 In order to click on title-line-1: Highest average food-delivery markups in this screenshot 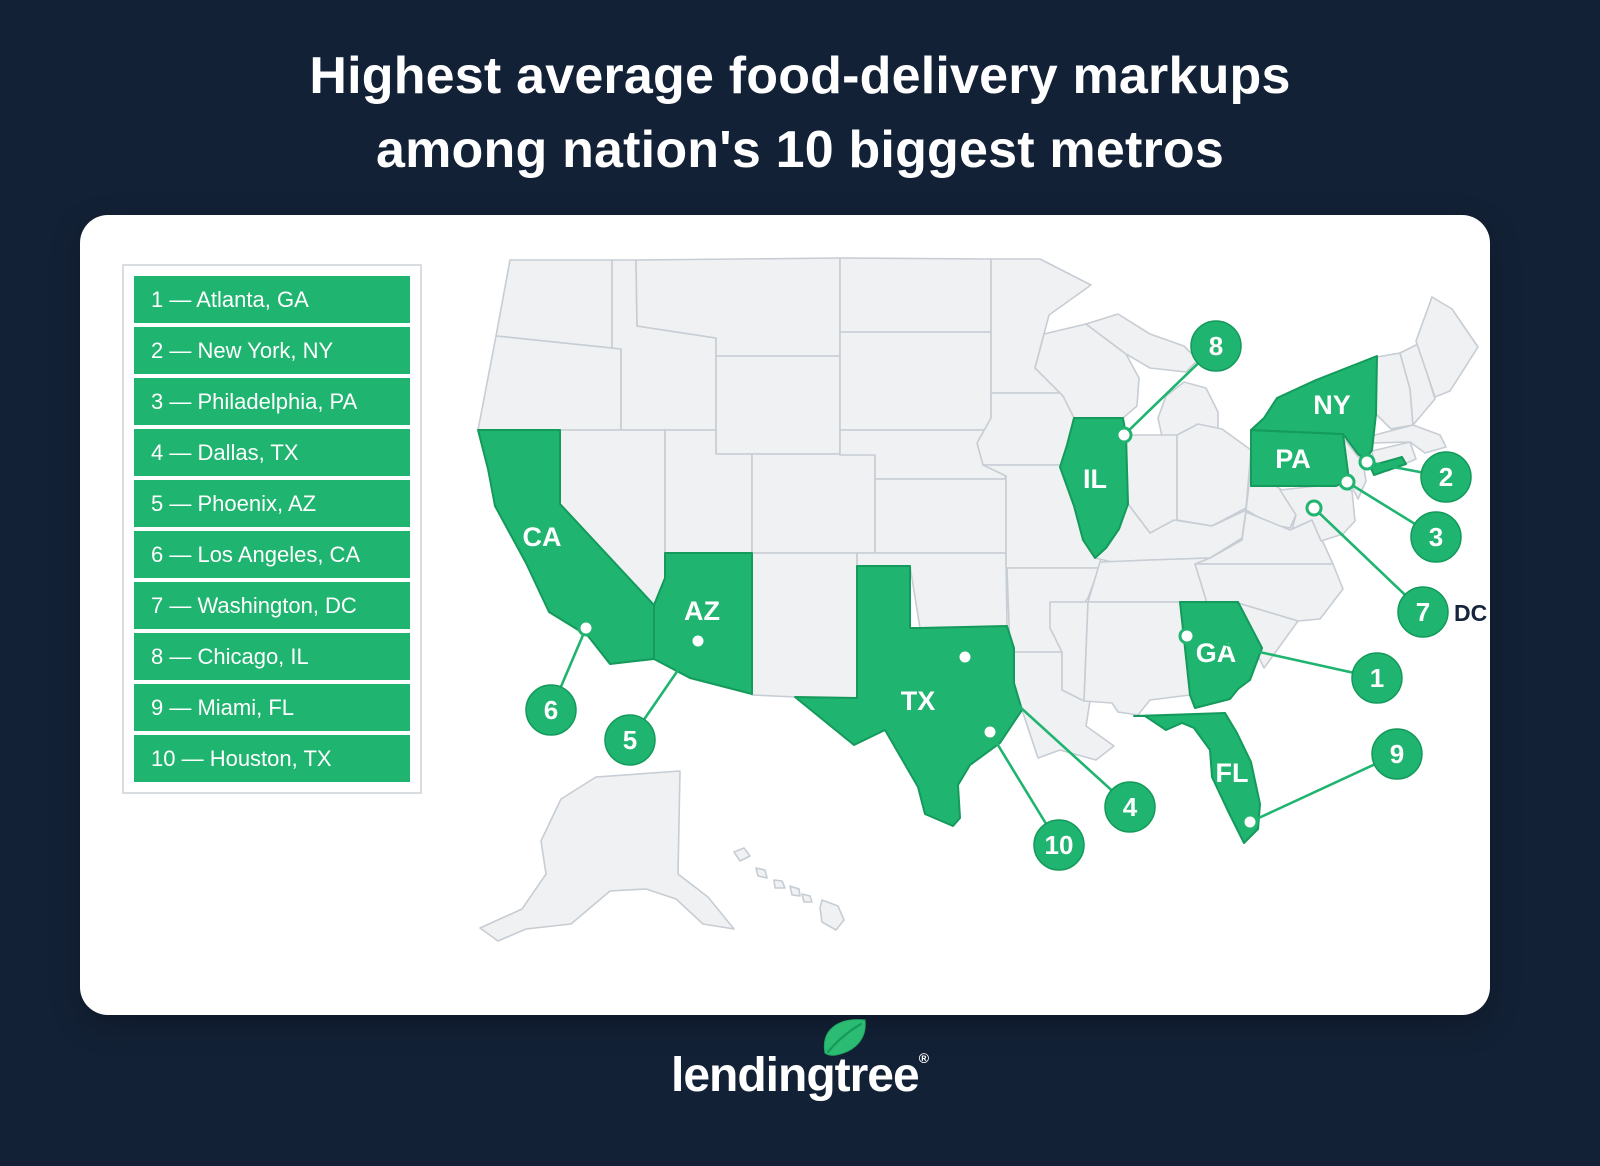, I will do `click(800, 76)`.